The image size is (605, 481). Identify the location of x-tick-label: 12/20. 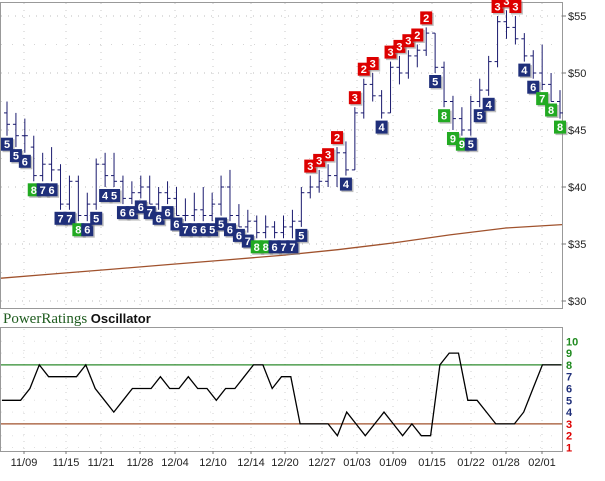
(285, 463).